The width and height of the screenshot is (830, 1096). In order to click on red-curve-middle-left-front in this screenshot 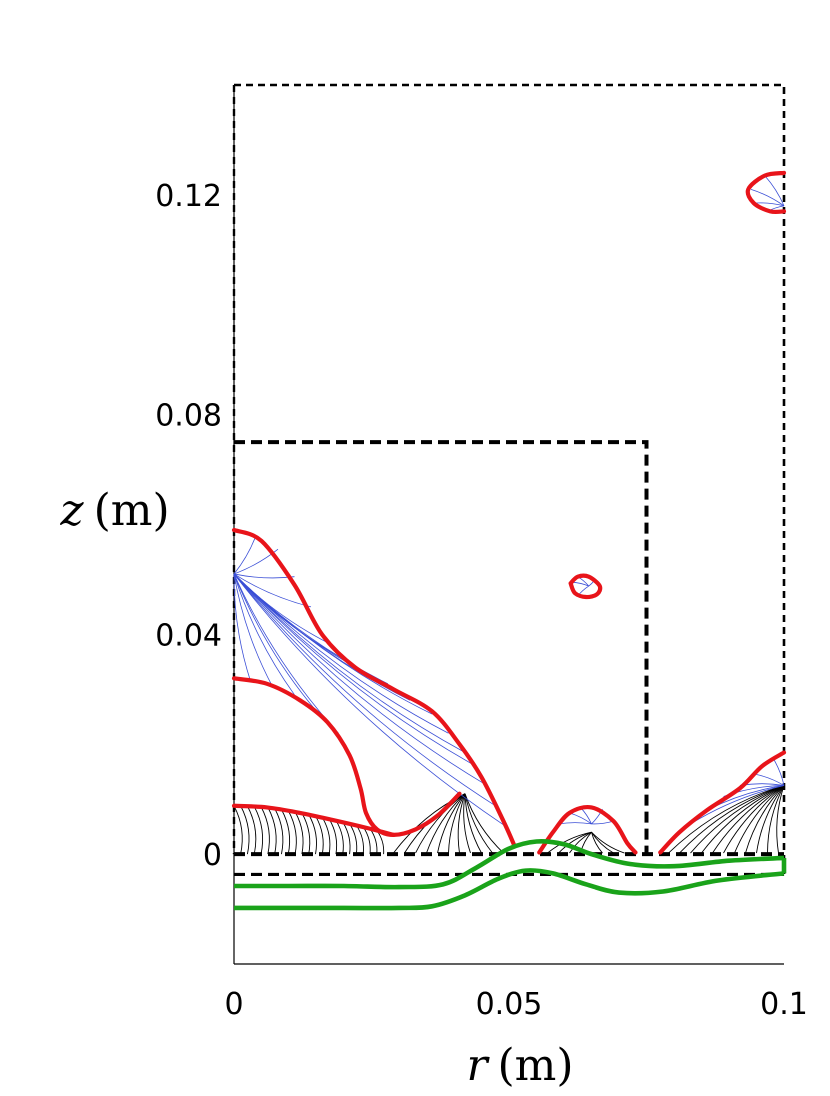, I will do `click(346, 756)`.